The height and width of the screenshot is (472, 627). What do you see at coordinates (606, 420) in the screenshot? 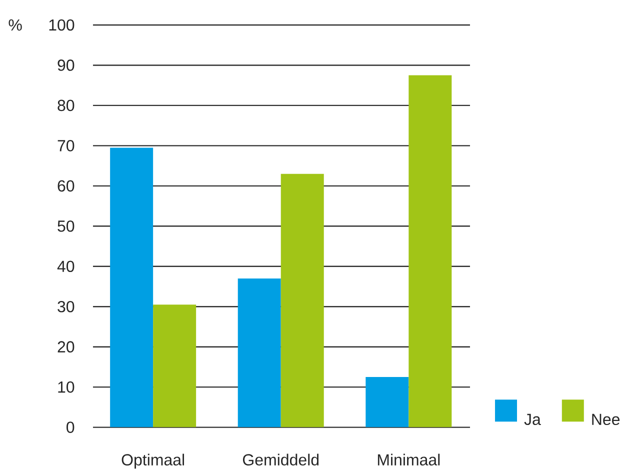
I see `legend-label: Nee` at bounding box center [606, 420].